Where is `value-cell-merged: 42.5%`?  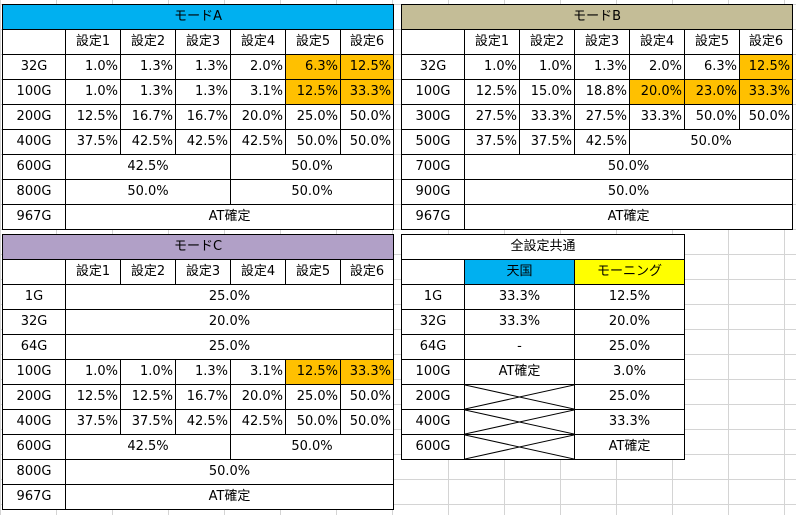
value-cell-merged: 42.5% is located at coordinates (148, 447).